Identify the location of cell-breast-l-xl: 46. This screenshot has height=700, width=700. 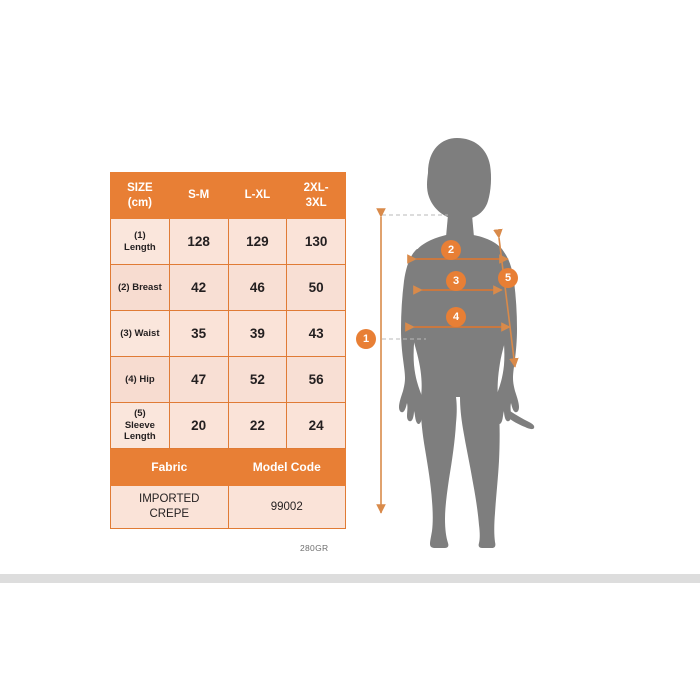
(257, 287).